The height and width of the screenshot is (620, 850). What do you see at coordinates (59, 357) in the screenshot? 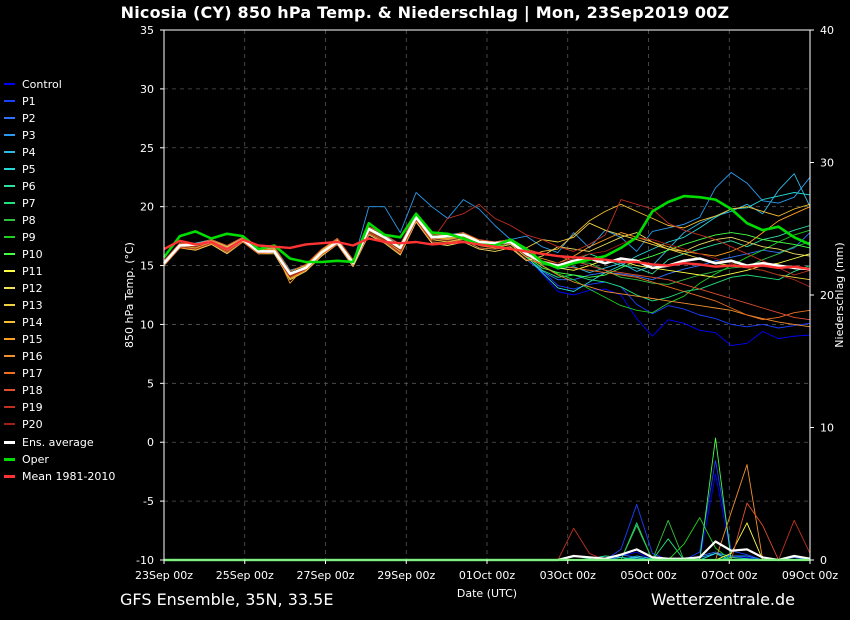
I see `legend-item-p16: P16` at bounding box center [59, 357].